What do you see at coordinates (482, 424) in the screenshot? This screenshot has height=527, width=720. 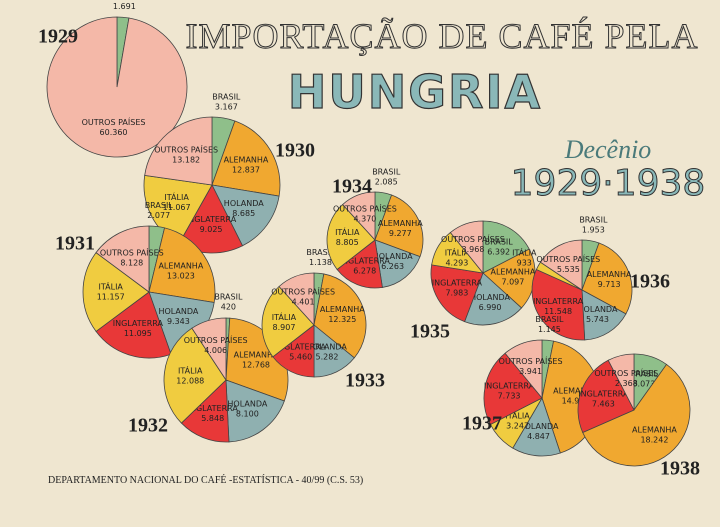 I see `pie-year: 1937` at bounding box center [482, 424].